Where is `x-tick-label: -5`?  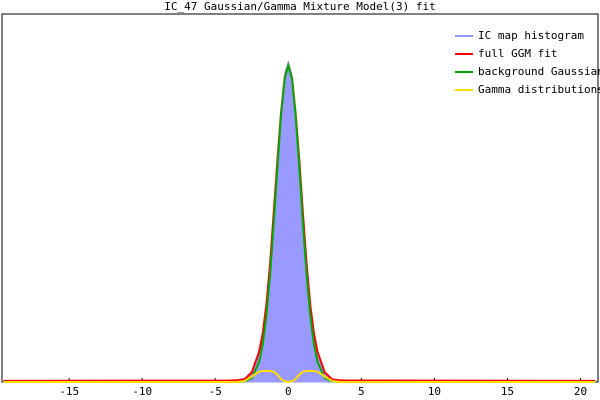 x-tick-label: -5 is located at coordinates (215, 391).